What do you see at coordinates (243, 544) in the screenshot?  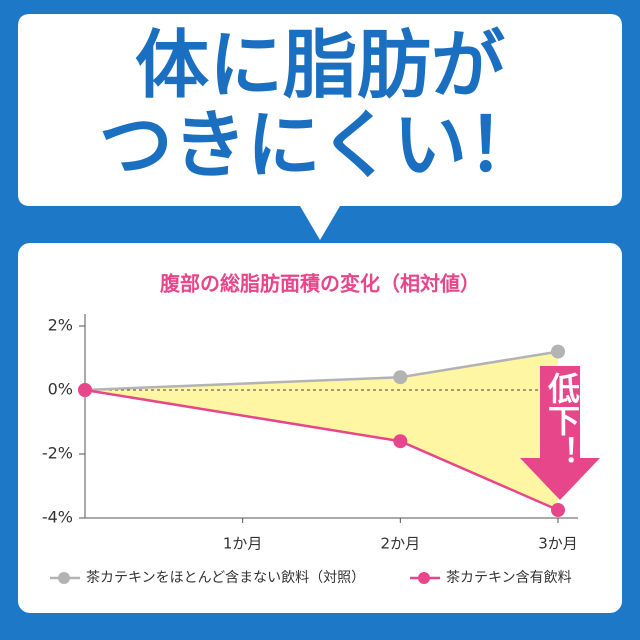 I see `x-tick-label: 1か月` at bounding box center [243, 544].